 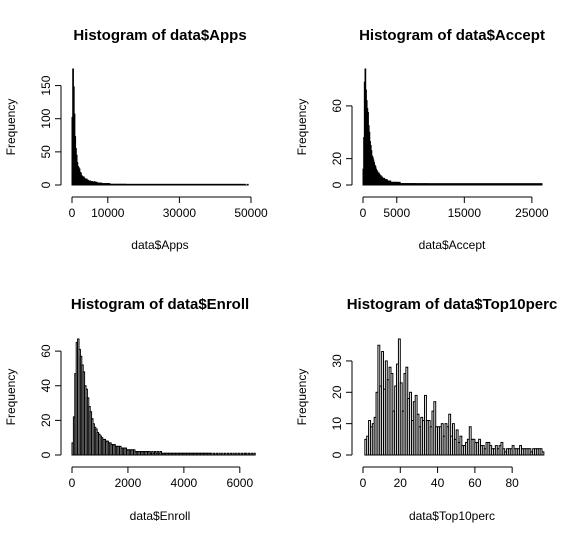 What do you see at coordinates (337, 392) in the screenshot?
I see `y-tick-label: 20` at bounding box center [337, 392].